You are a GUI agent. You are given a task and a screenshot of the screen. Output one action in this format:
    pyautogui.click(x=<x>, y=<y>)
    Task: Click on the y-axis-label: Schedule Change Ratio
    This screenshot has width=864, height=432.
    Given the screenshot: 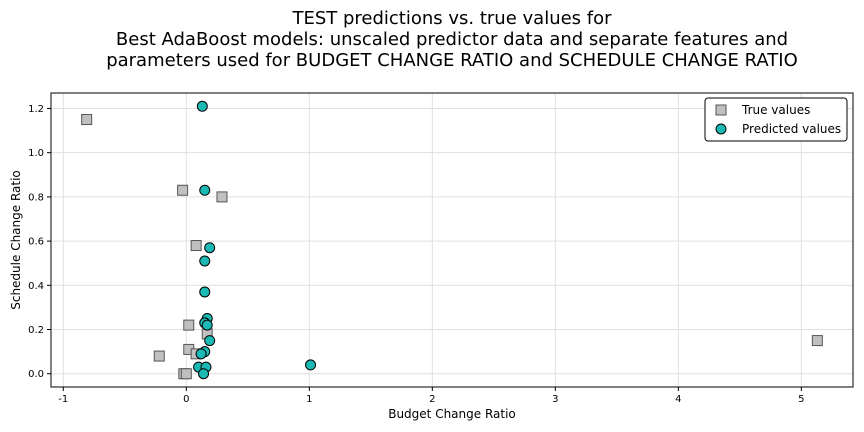 What is the action you would take?
    pyautogui.click(x=16, y=240)
    